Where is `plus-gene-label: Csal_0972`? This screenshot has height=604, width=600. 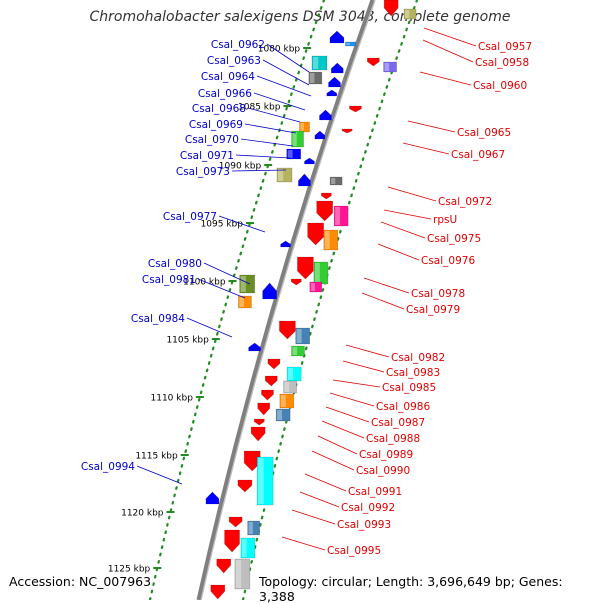
plus-gene-label: Csal_0972 is located at coordinates (465, 202).